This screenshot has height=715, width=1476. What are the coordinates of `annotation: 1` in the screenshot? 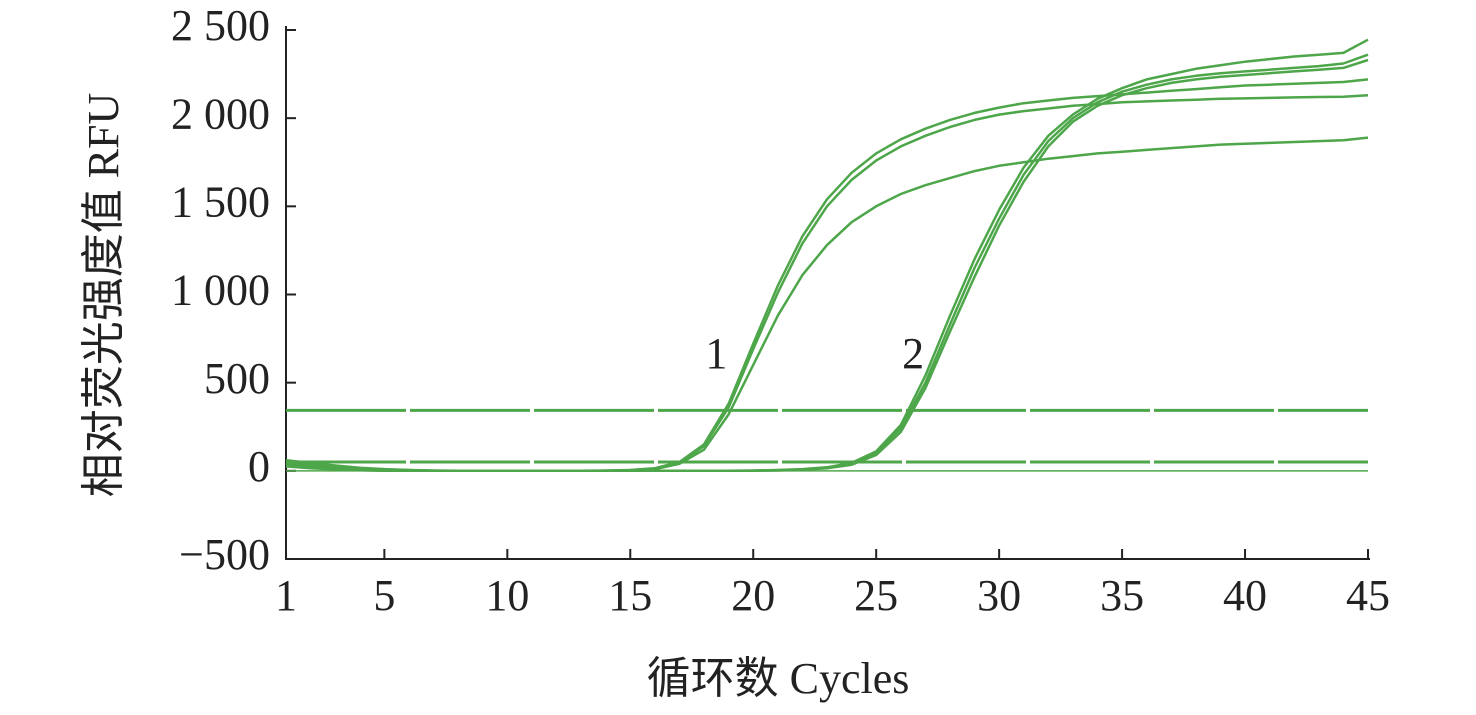 It's located at (716, 353).